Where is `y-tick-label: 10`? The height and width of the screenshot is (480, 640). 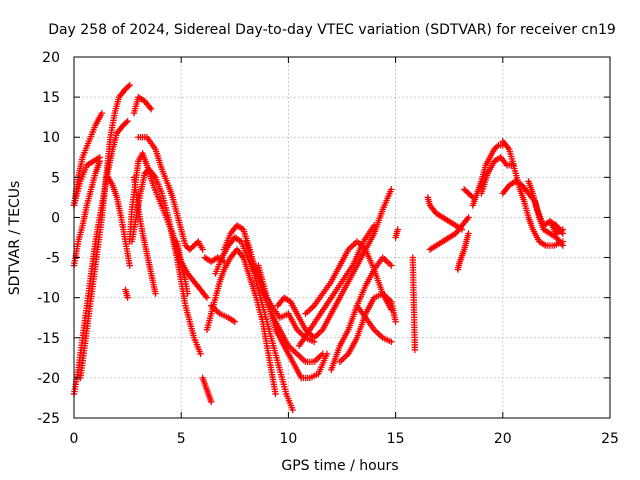 y-tick-label: 10 is located at coordinates (51, 138).